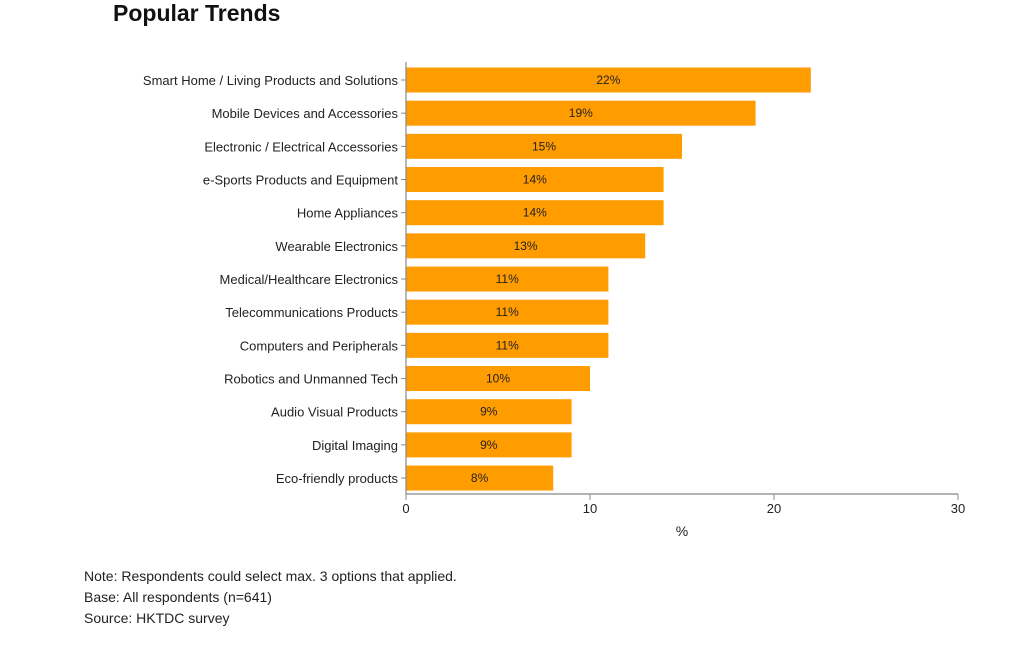 The image size is (1021, 649). What do you see at coordinates (682, 531) in the screenshot?
I see `x-axis-title: %` at bounding box center [682, 531].